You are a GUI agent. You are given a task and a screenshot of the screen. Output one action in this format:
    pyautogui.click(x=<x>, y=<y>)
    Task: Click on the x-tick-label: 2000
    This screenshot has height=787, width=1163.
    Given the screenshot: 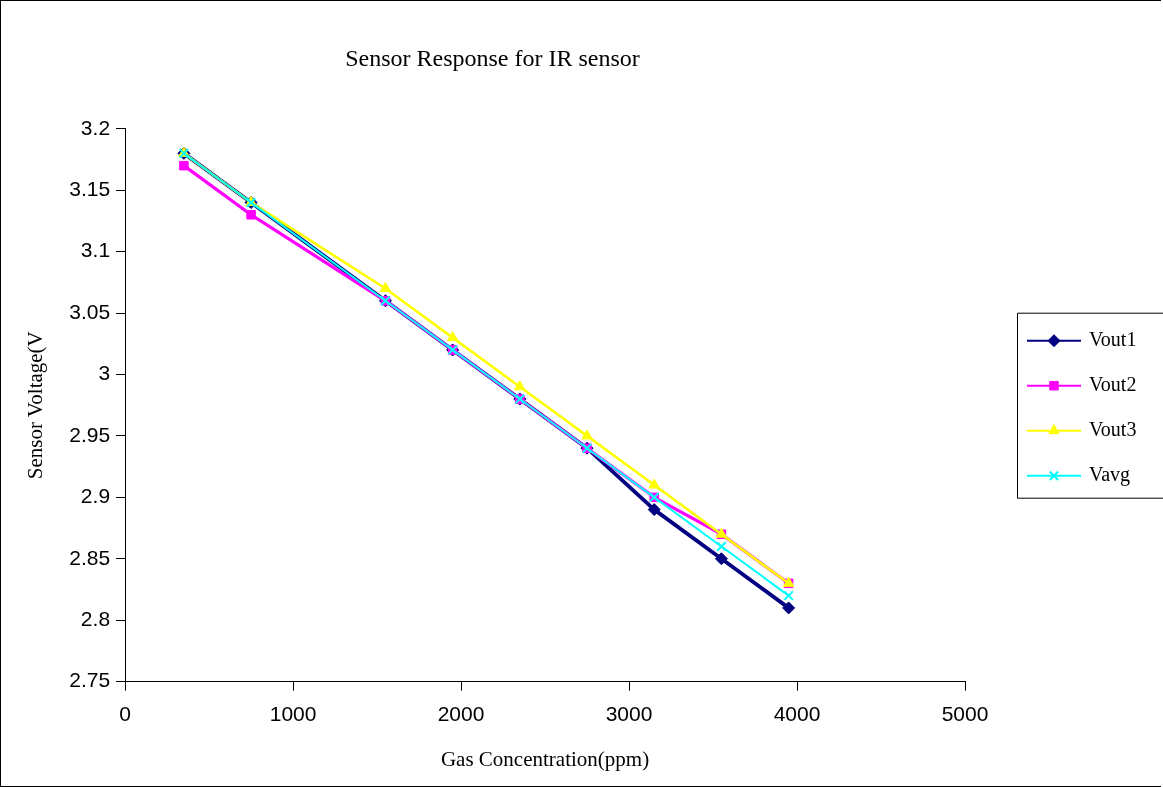 What is the action you would take?
    pyautogui.click(x=461, y=713)
    